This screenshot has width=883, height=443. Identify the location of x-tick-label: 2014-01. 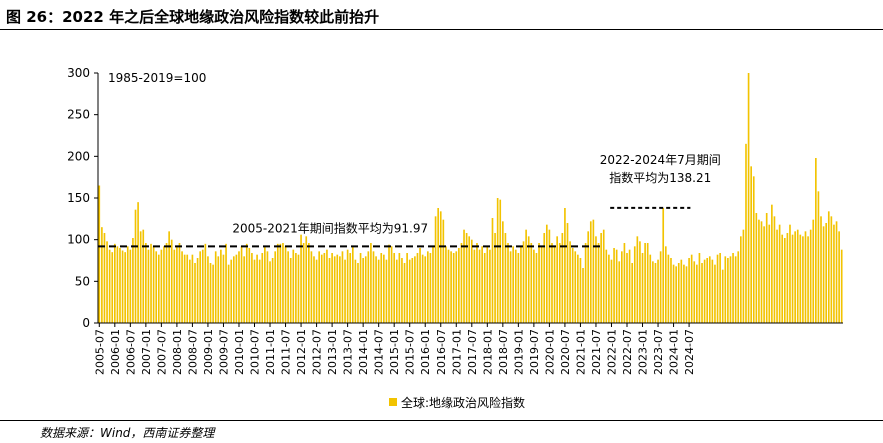
(363, 352).